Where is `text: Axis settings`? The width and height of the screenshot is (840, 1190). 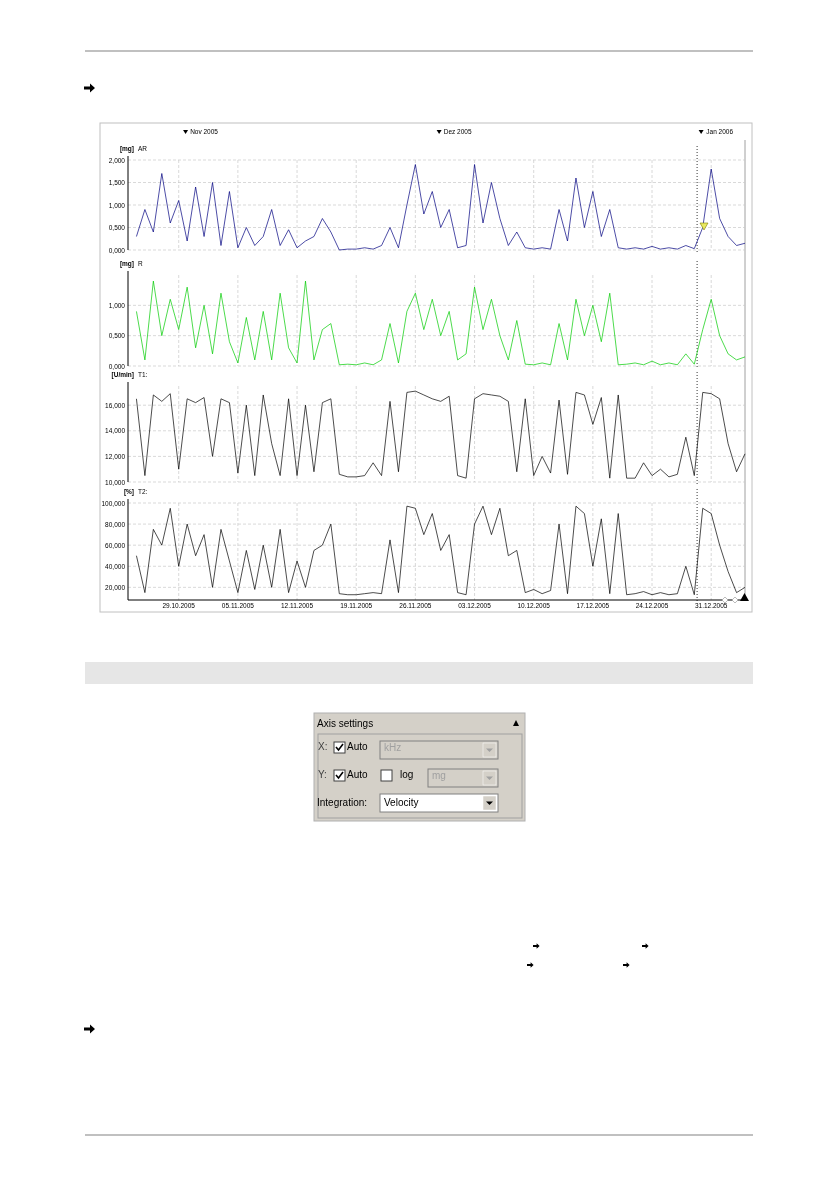
text: Axis settings is located at coordinates (345, 723).